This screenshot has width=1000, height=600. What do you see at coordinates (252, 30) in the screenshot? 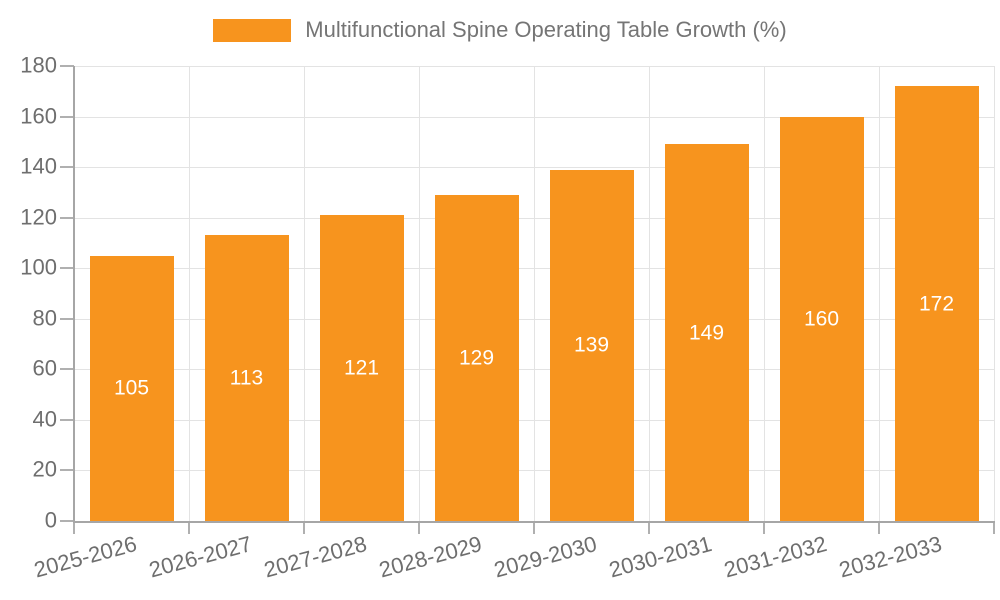
I see `legend-swatch` at bounding box center [252, 30].